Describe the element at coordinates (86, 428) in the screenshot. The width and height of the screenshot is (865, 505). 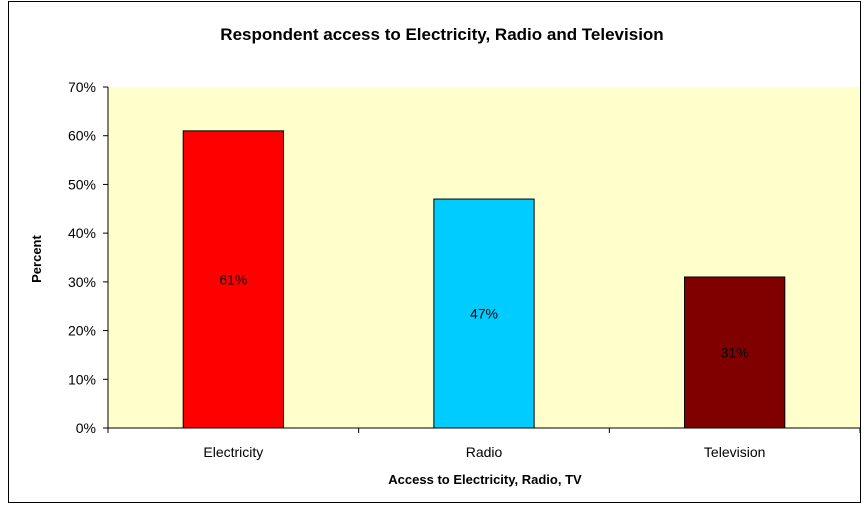
I see `y-tick-label: 0%` at that location.